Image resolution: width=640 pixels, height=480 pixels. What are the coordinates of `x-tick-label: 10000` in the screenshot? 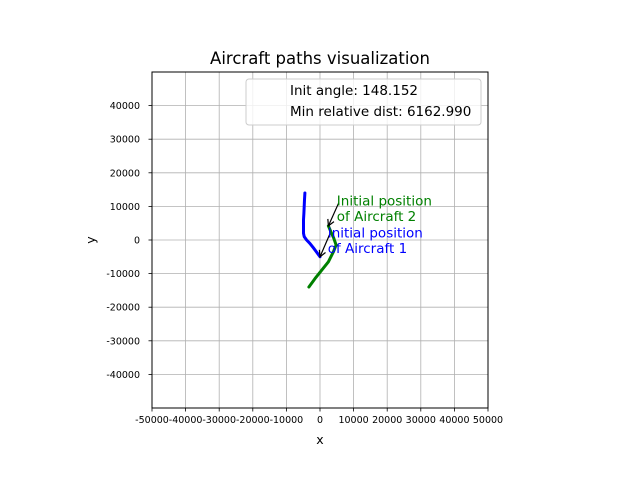 It's located at (353, 420).